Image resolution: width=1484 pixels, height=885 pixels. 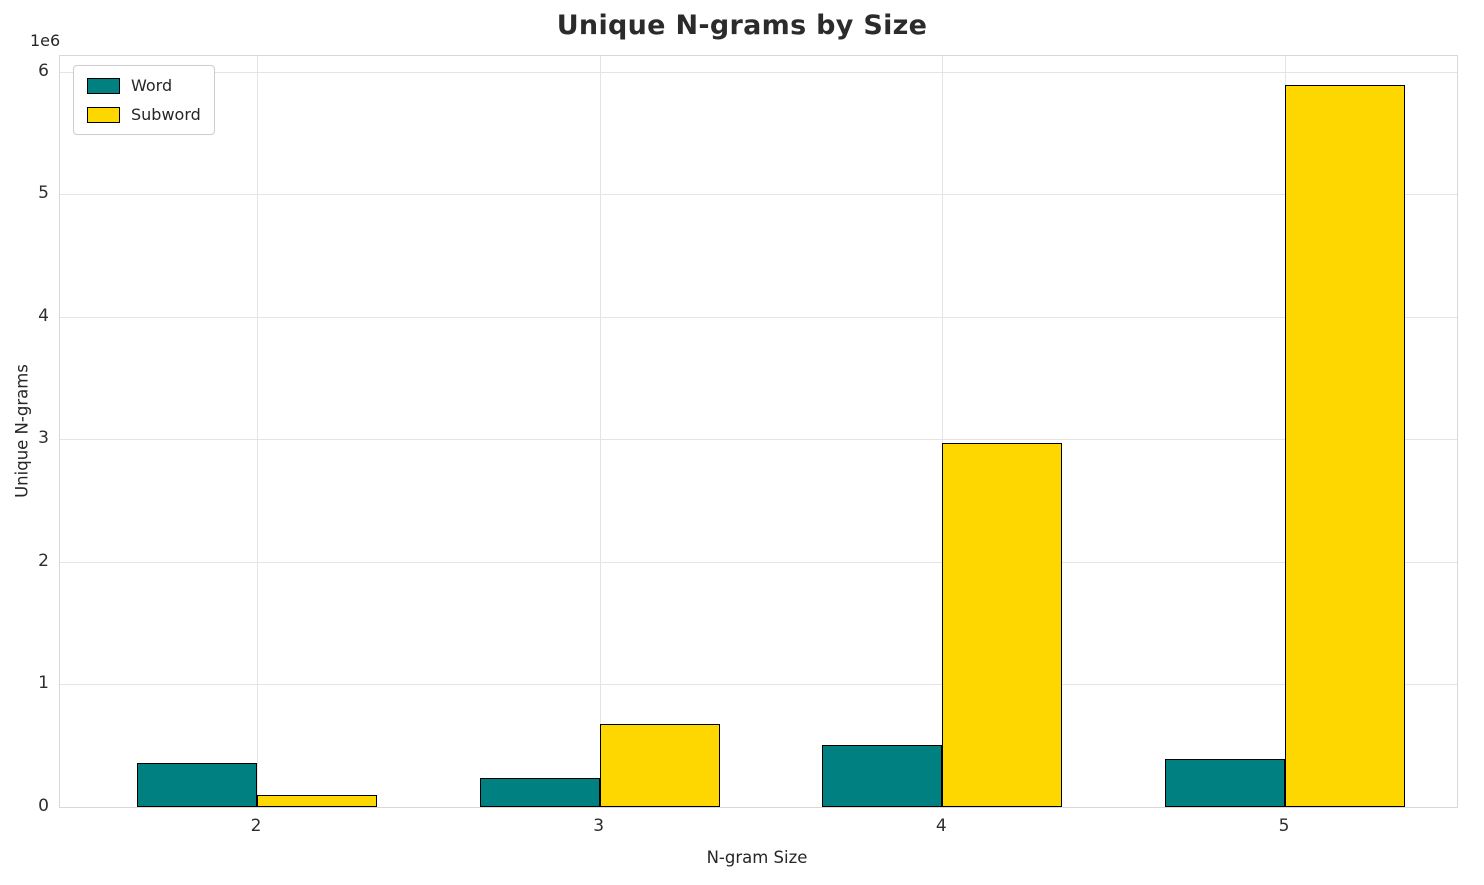 What do you see at coordinates (45, 40) in the screenshot?
I see `y-axis-offset-text: 1e6` at bounding box center [45, 40].